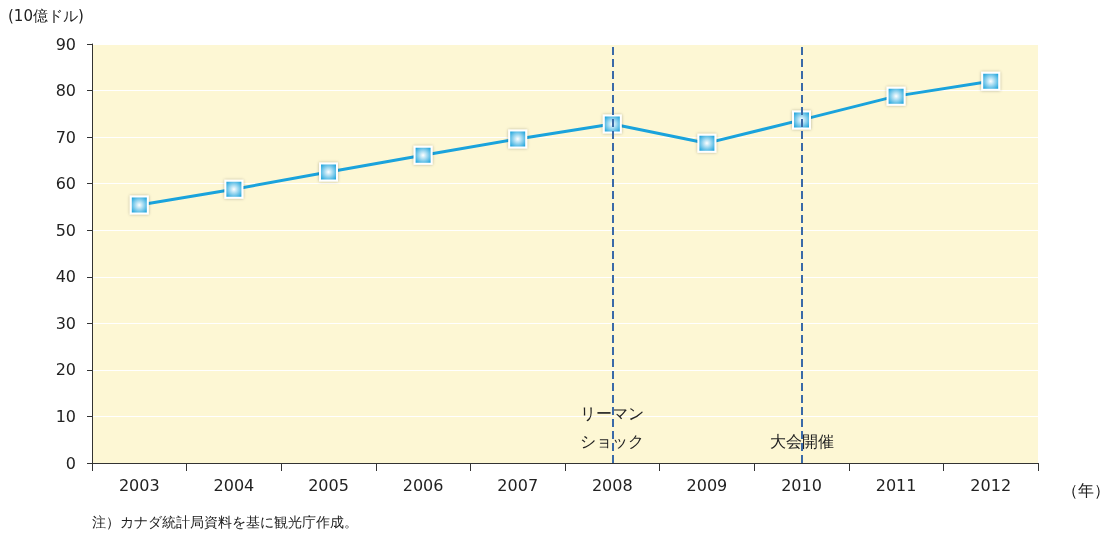  I want to click on x-axis-title: （年）, so click(1084, 490).